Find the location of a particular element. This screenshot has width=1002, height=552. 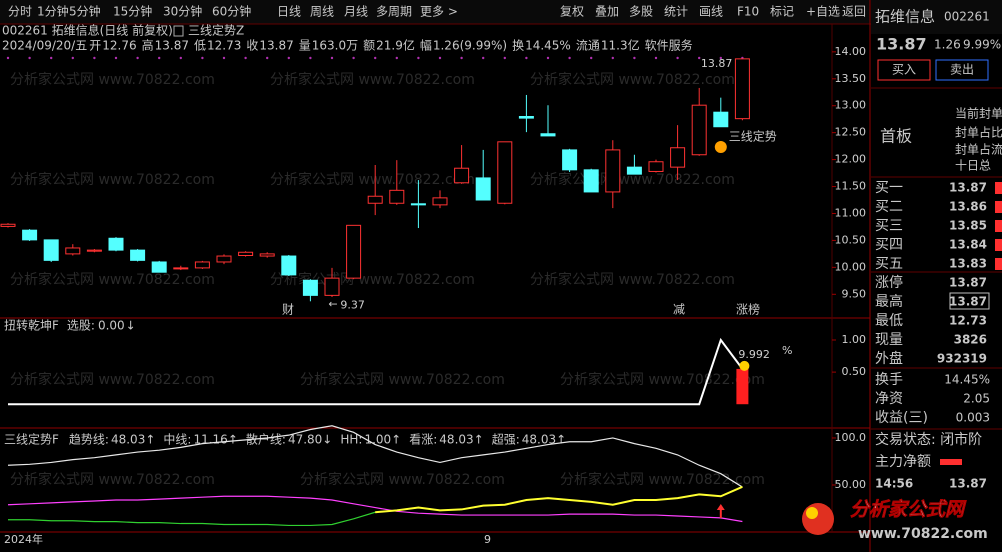

toolbar-button: F10 is located at coordinates (748, 12).